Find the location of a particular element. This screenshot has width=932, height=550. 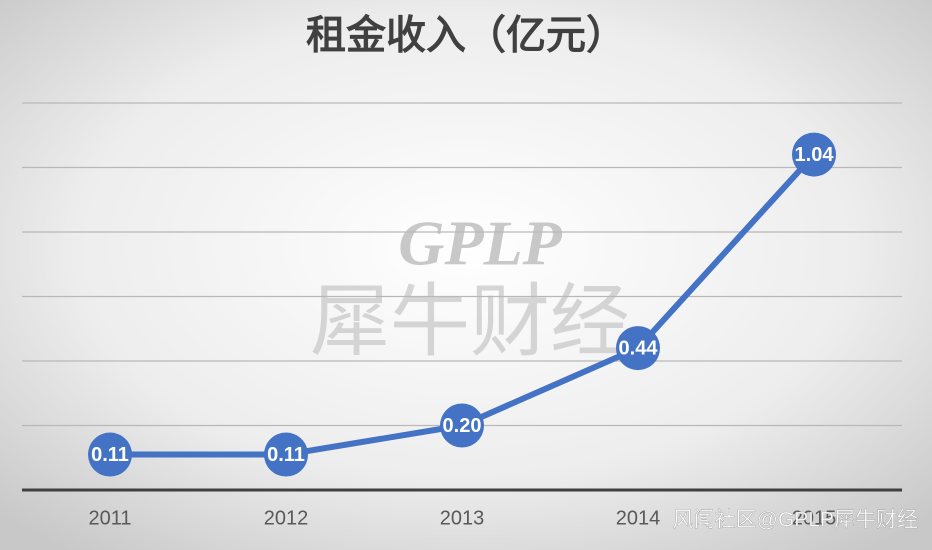

data-label: 0.44 is located at coordinates (639, 348).